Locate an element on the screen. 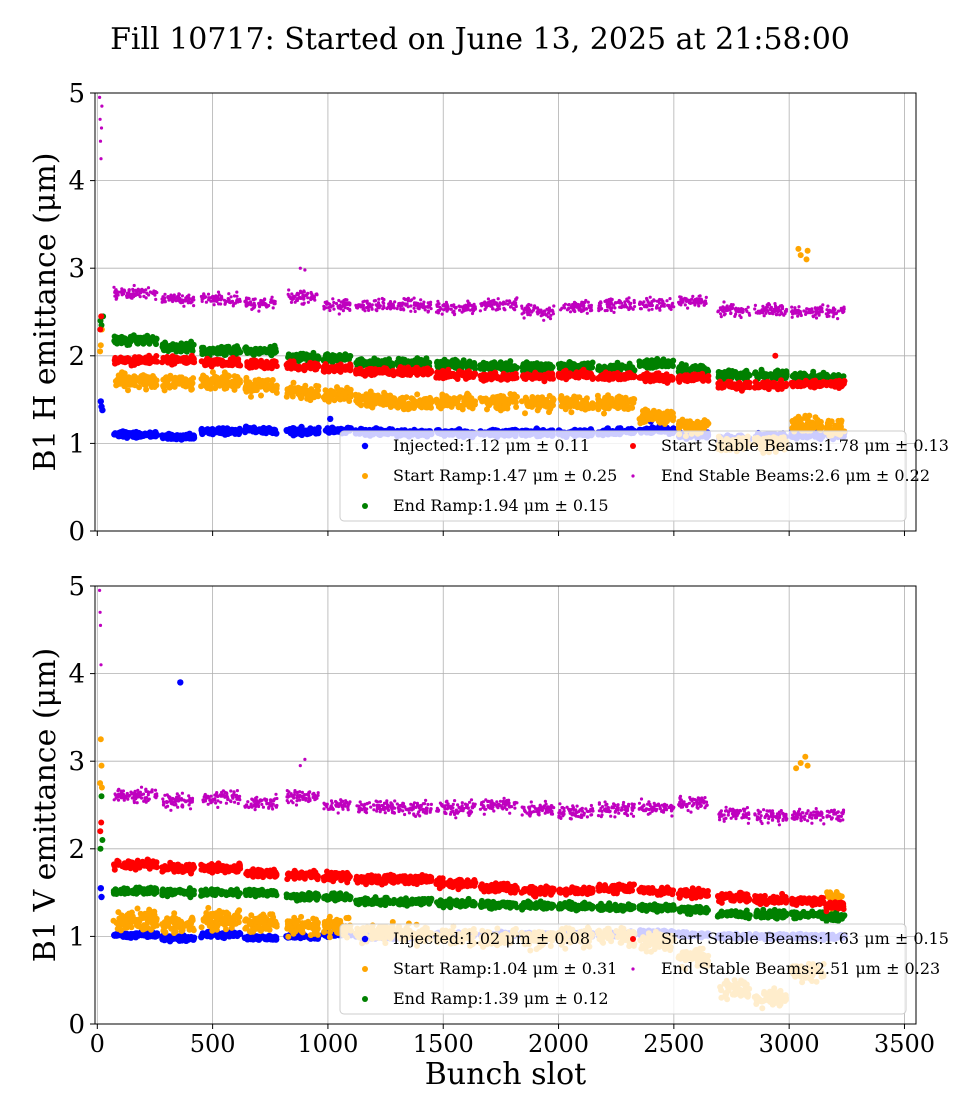  series-start_stable is located at coordinates (472, 353).